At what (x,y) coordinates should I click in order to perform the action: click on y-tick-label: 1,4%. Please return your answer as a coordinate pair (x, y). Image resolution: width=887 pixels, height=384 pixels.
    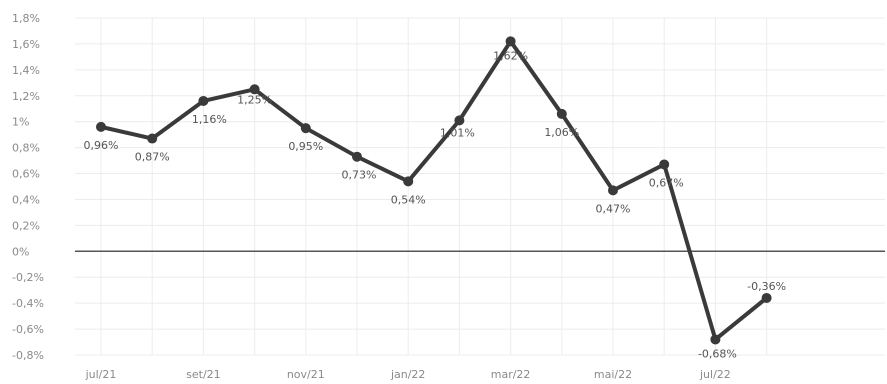
    Looking at the image, I should click on (26, 70).